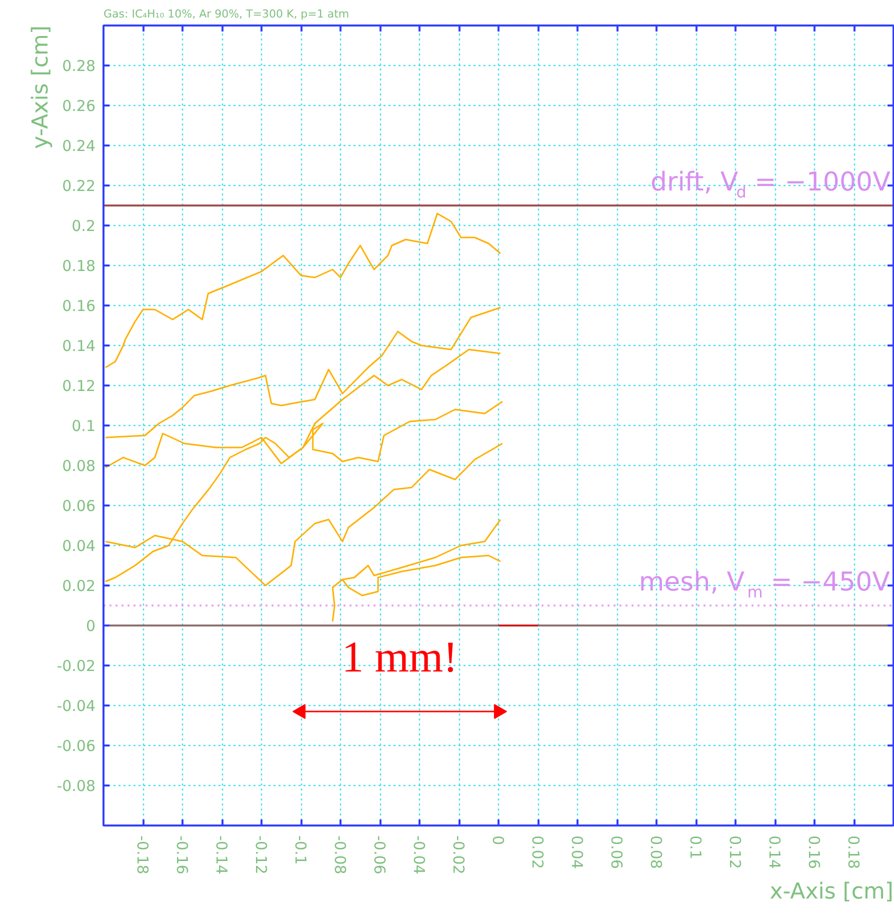 The image size is (894, 913). I want to click on x-tick-label: -0.06, so click(379, 855).